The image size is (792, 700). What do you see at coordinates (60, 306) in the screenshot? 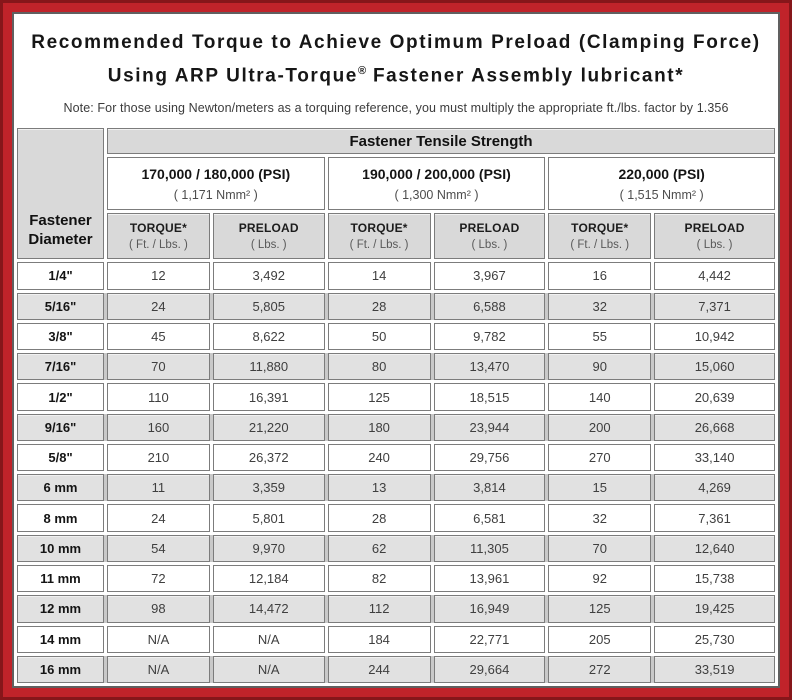
I see `row-header-diameter: 5/16"` at bounding box center [60, 306].